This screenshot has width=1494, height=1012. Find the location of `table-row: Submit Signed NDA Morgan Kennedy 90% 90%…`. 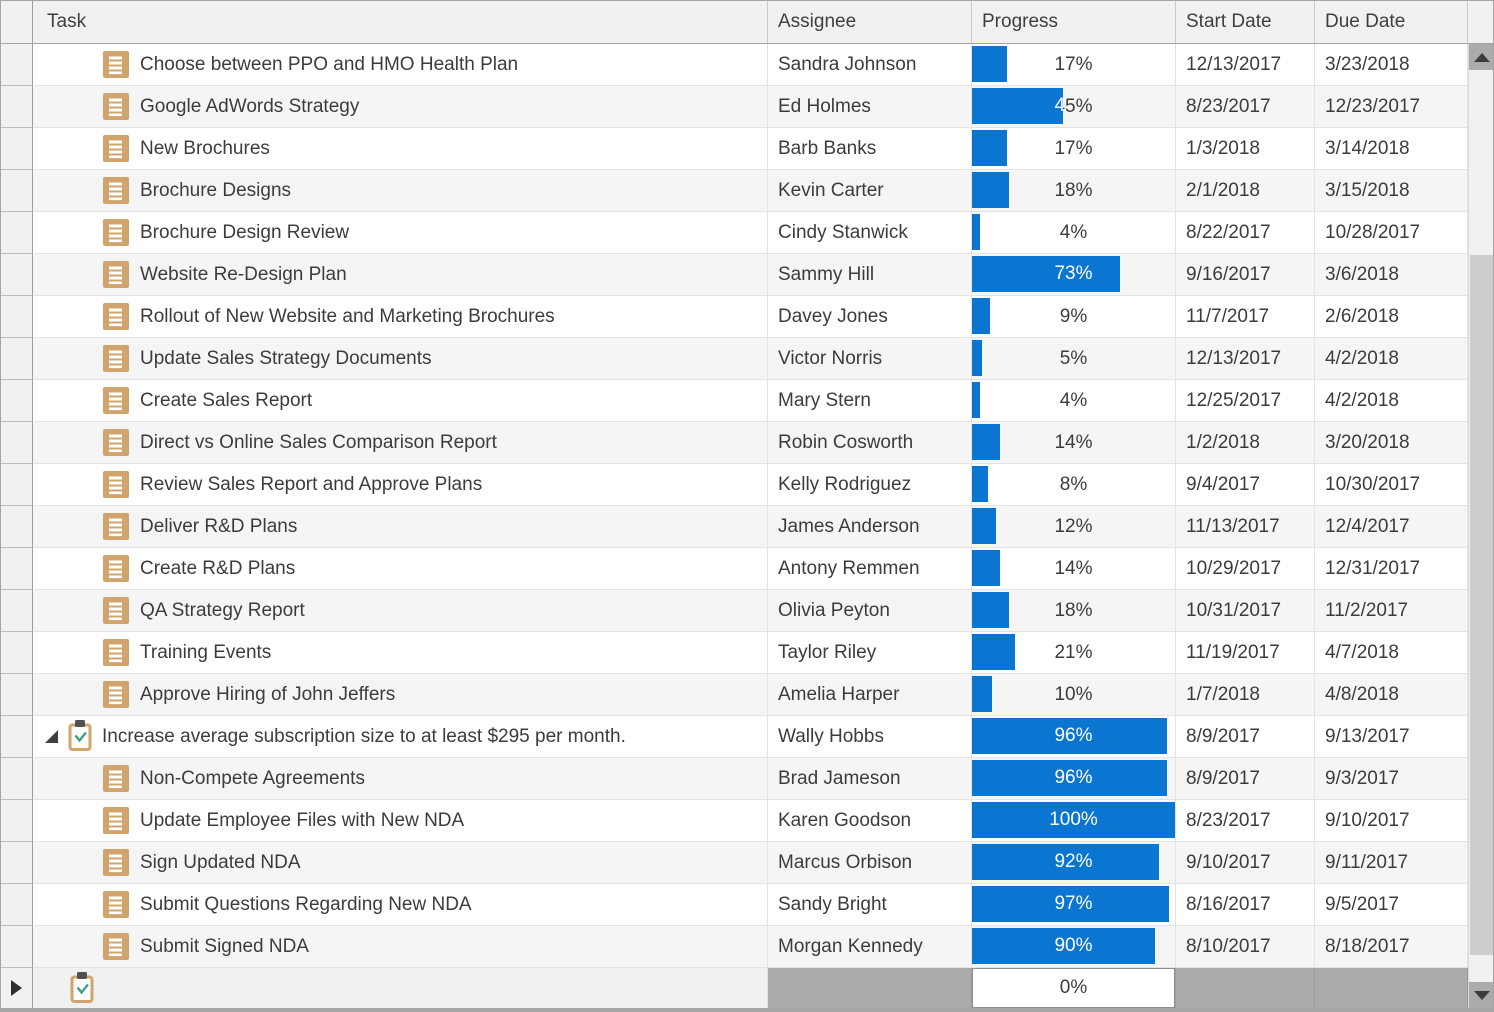

table-row: Submit Signed NDA Morgan Kennedy 90% 90%… is located at coordinates (734, 947).